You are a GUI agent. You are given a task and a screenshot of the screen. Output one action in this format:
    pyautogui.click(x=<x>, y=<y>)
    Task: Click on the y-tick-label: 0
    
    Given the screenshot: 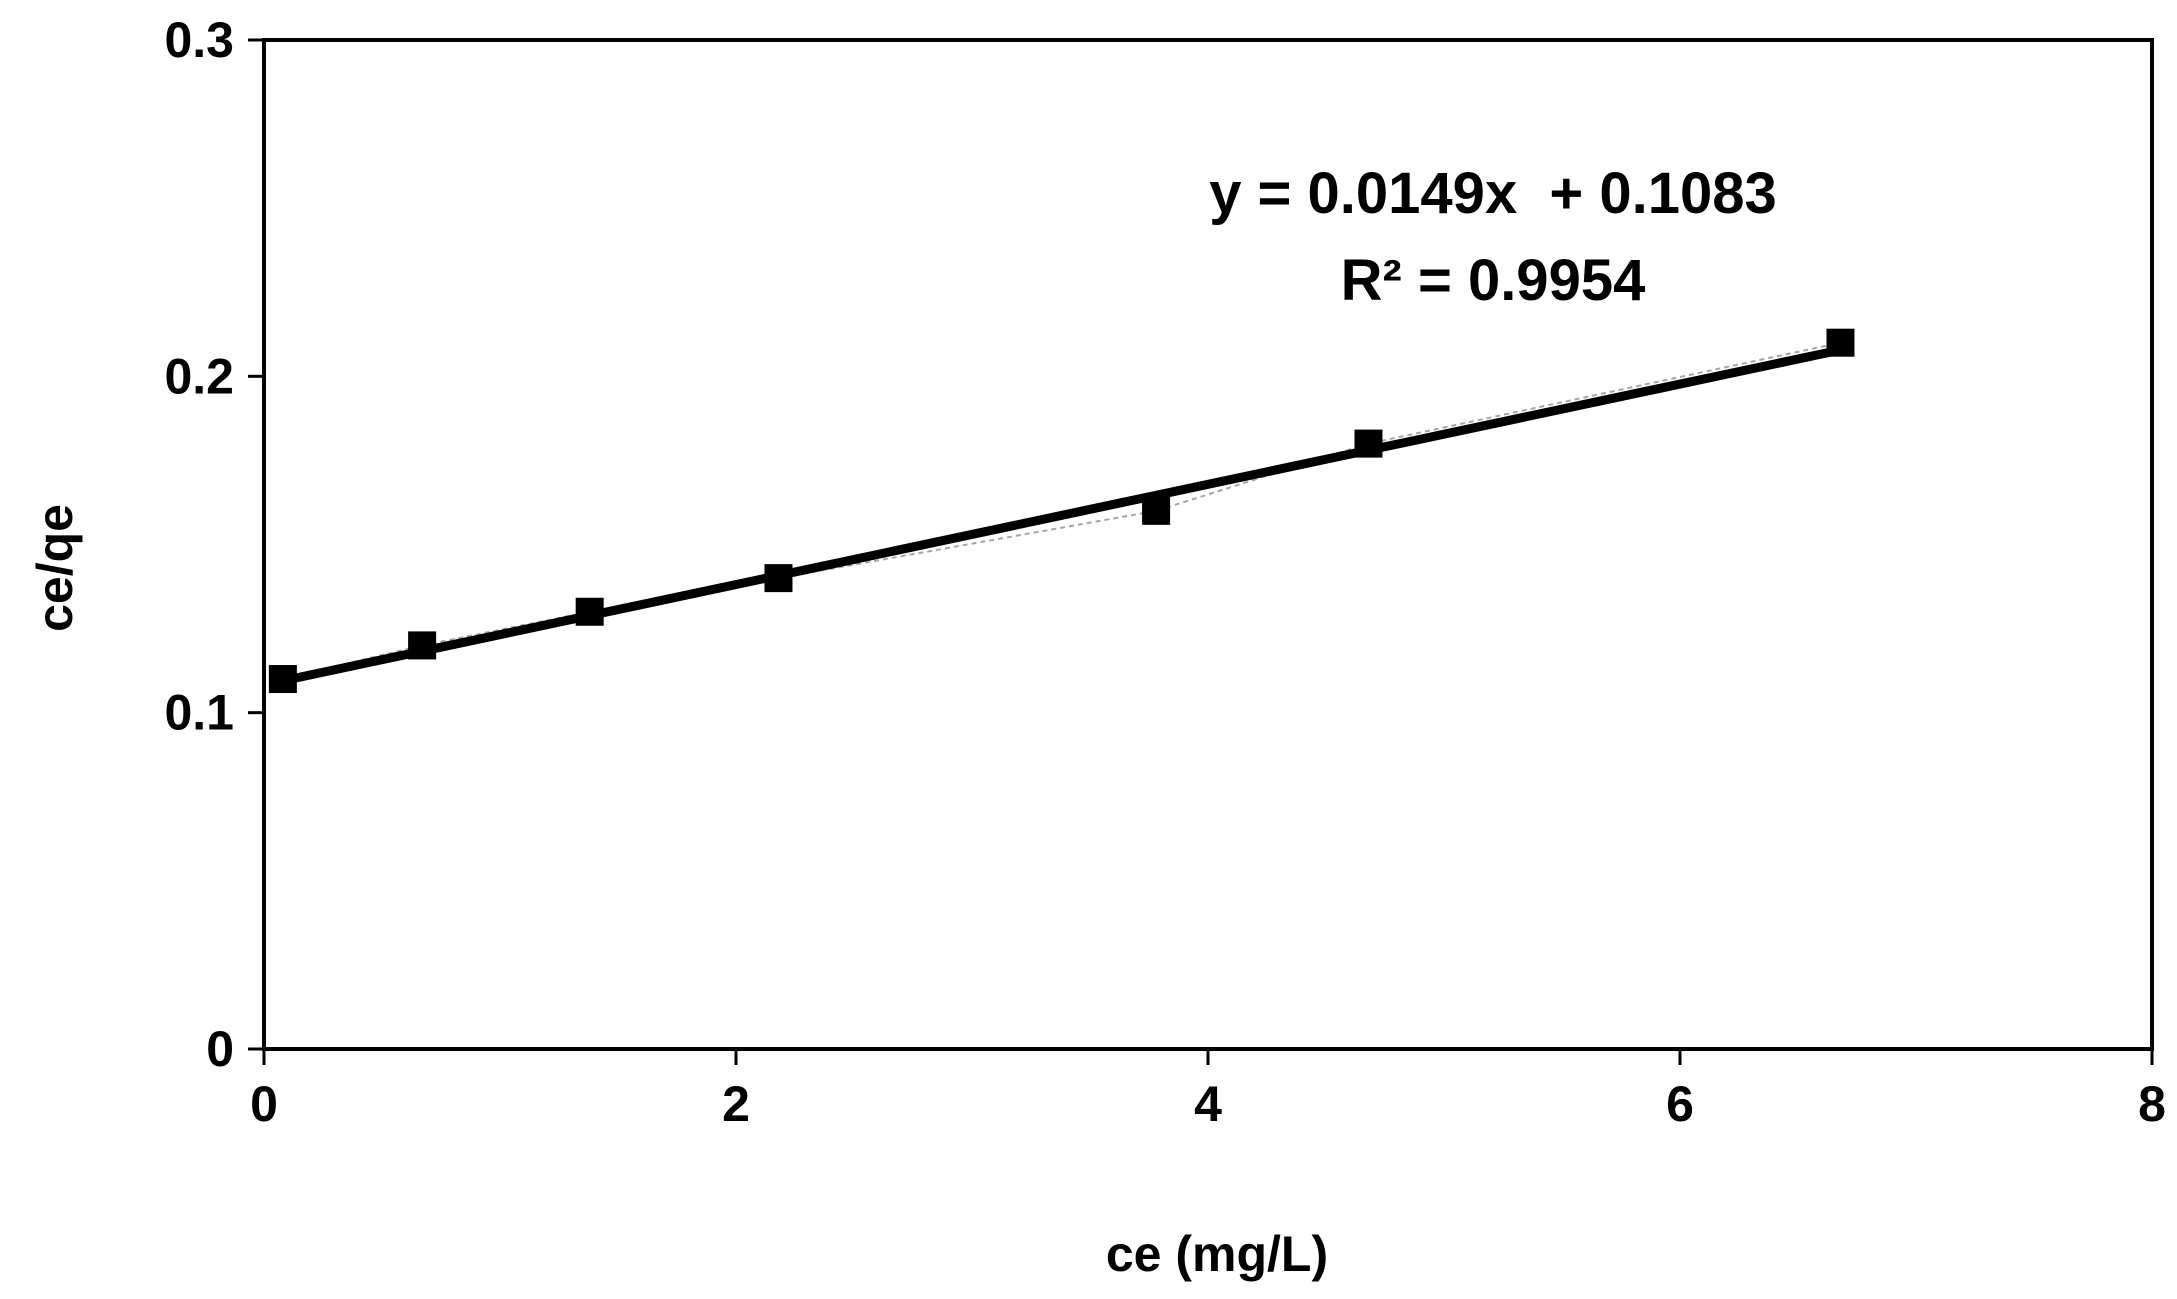 What is the action you would take?
    pyautogui.click(x=220, y=1049)
    